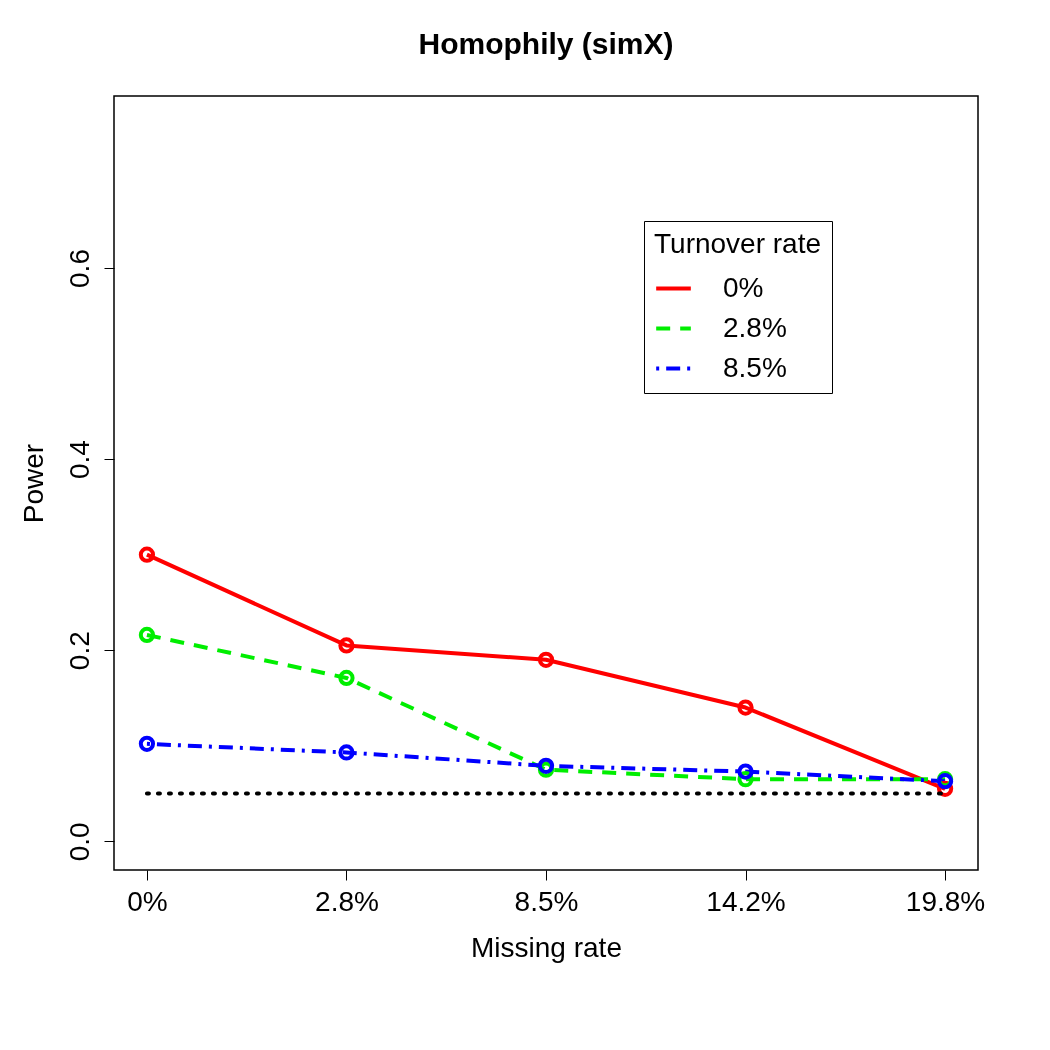  Describe the element at coordinates (79, 651) in the screenshot. I see `y-tick-label: 0.2` at that location.